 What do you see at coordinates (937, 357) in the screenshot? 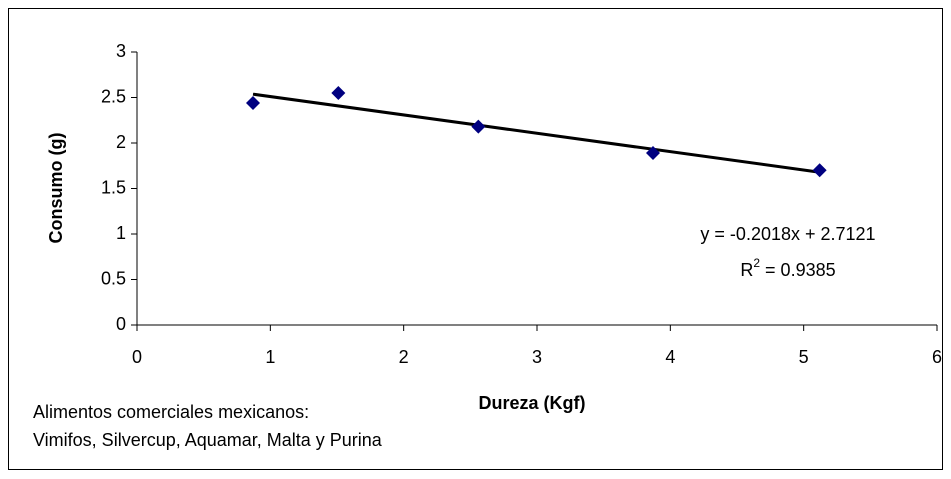
I see `x-tick-label: 6` at bounding box center [937, 357].